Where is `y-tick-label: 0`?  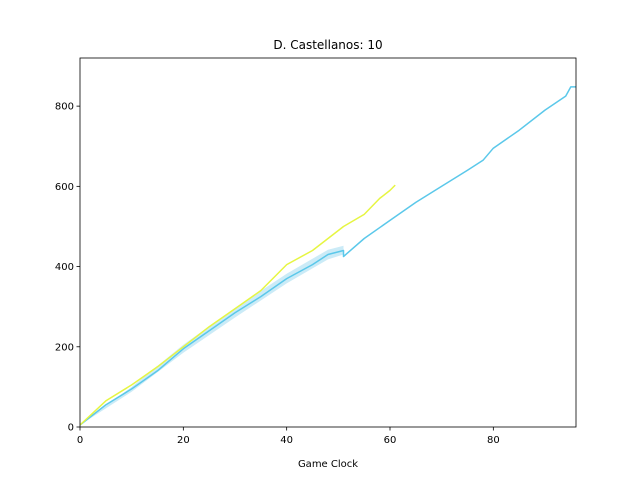
y-tick-label: 0 is located at coordinates (71, 428).